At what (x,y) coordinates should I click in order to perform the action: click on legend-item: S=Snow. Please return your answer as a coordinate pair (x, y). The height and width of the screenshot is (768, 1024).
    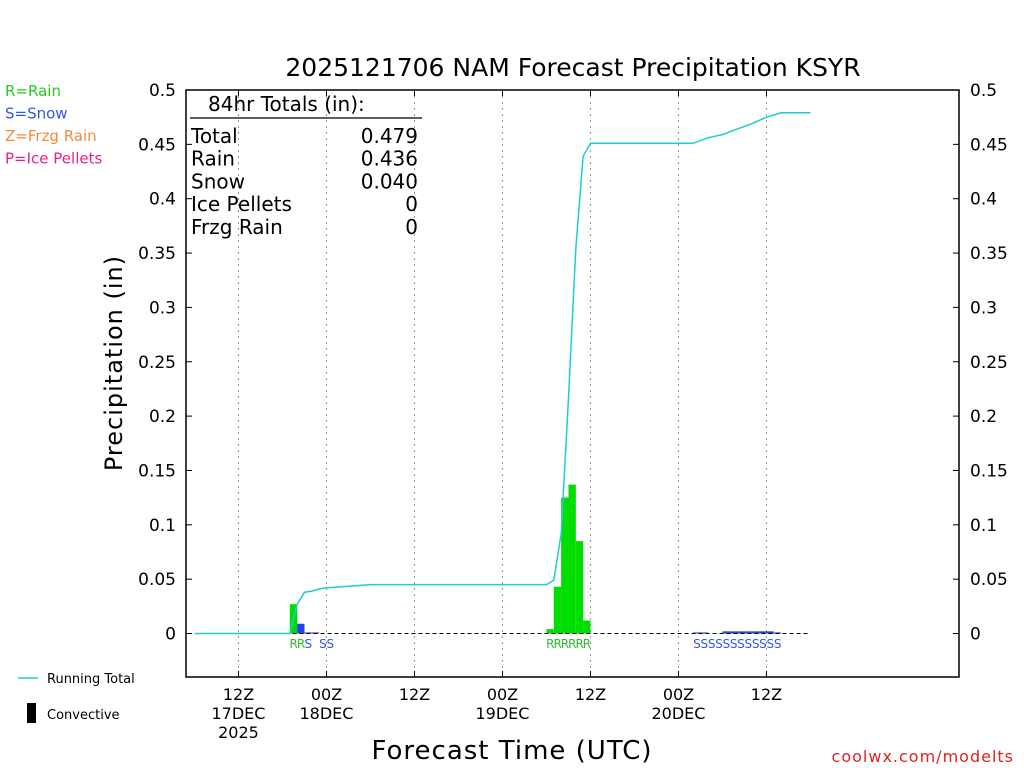
    Looking at the image, I should click on (36, 114).